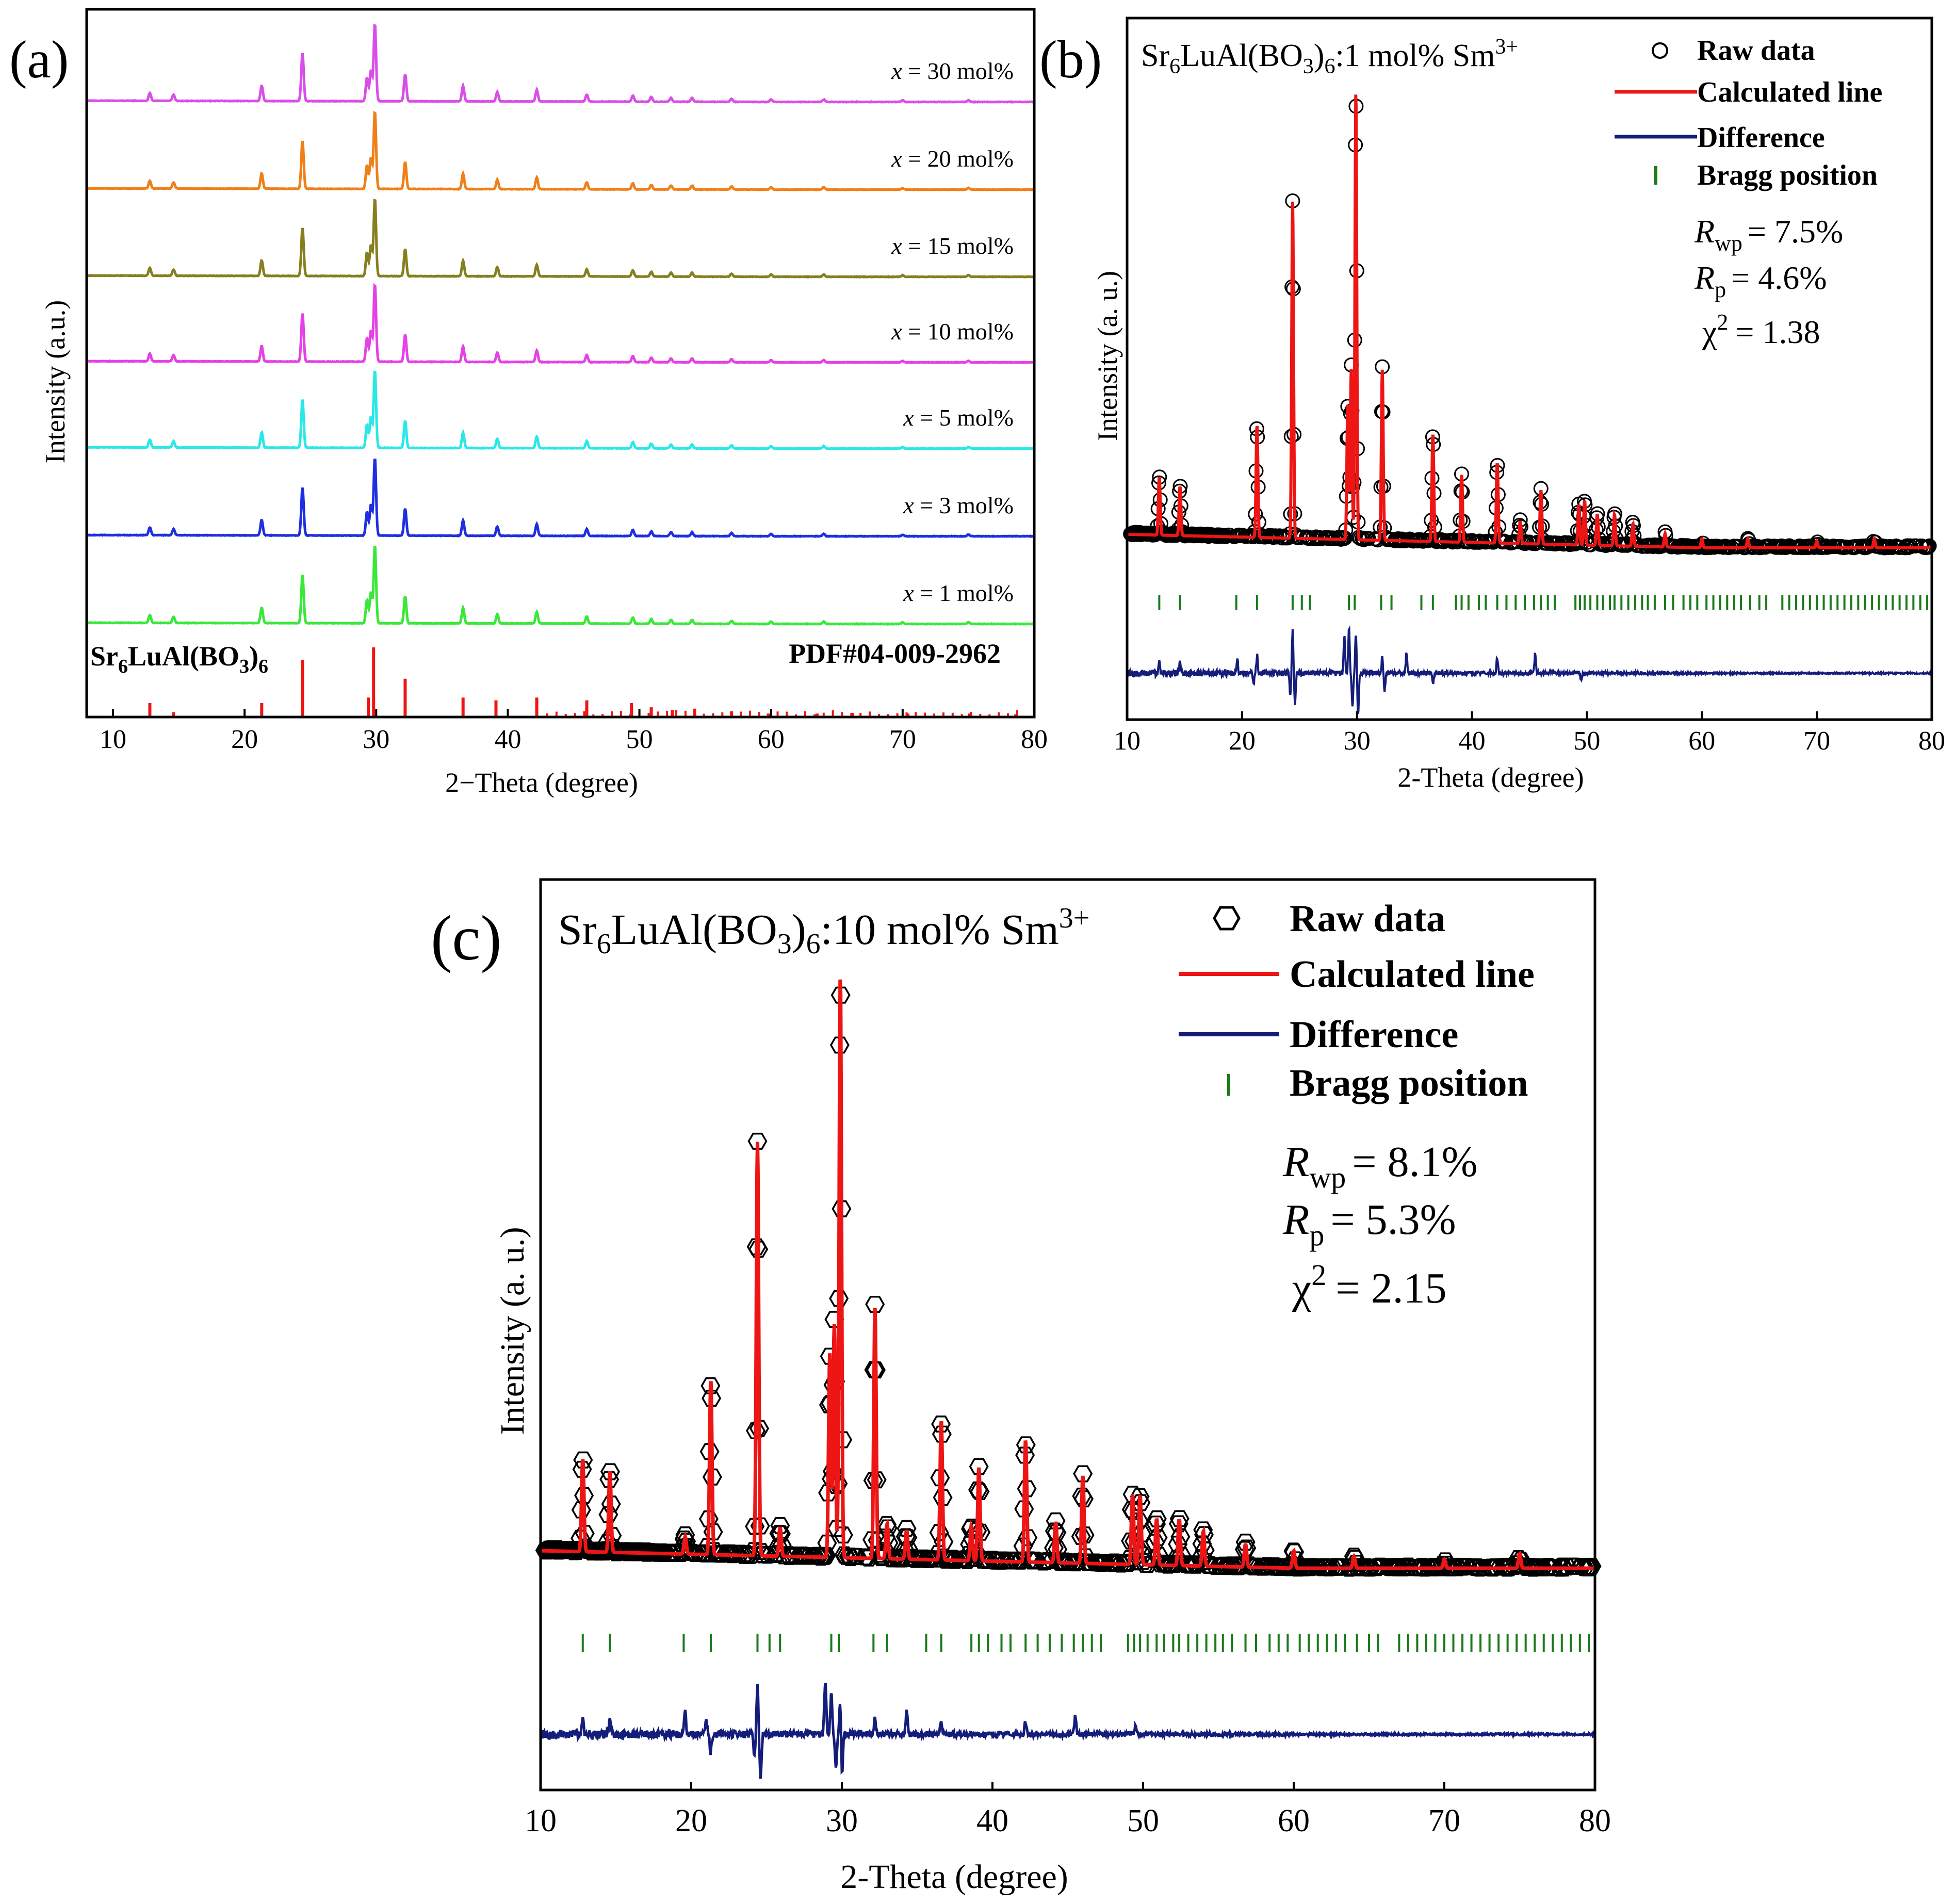 The image size is (1955, 1904). What do you see at coordinates (1760, 280) in the screenshot?
I see `rp-stat: Rp = 4.6%` at bounding box center [1760, 280].